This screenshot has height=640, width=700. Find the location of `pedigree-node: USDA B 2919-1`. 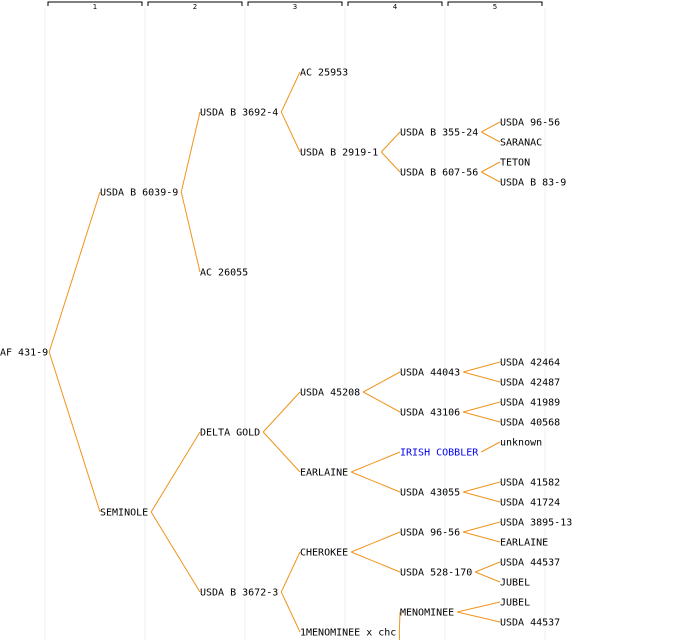

pedigree-node: USDA B 2919-1 is located at coordinates (339, 153).